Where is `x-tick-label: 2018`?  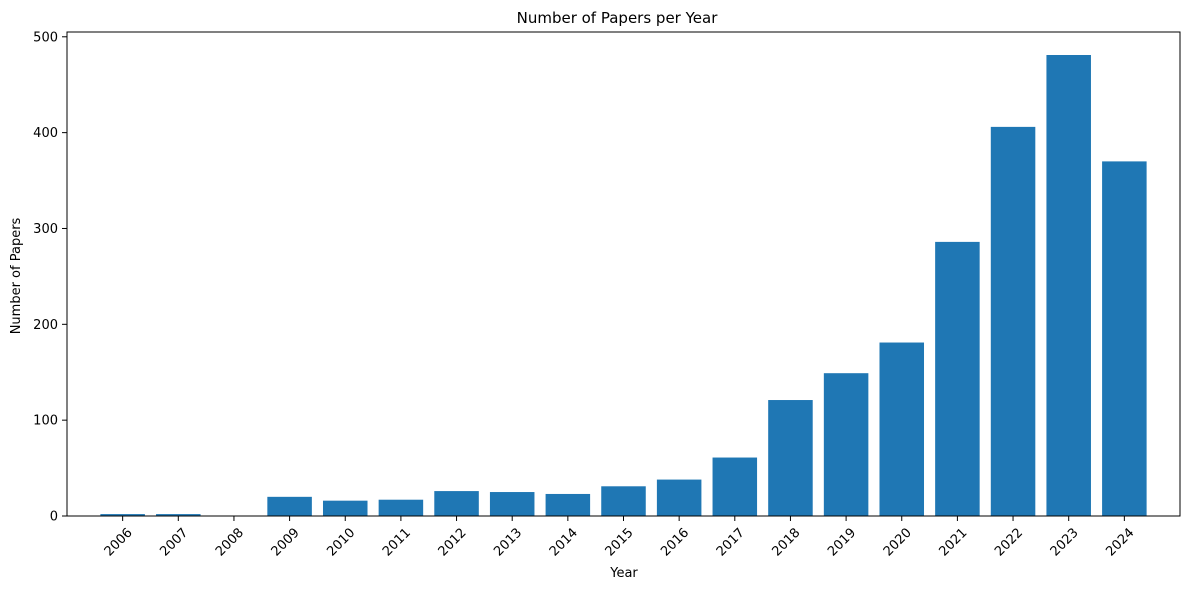 x-tick-label: 2018 is located at coordinates (786, 542).